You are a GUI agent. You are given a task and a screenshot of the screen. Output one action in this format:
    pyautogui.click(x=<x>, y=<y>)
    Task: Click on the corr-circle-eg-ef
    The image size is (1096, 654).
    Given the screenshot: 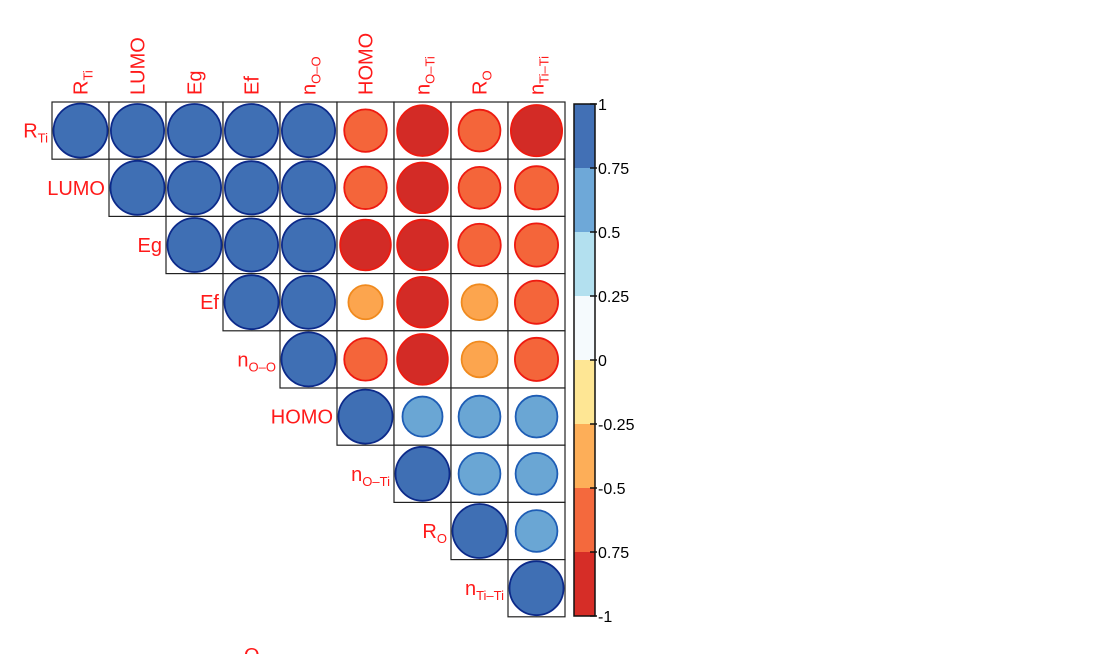 What is the action you would take?
    pyautogui.click(x=251, y=245)
    